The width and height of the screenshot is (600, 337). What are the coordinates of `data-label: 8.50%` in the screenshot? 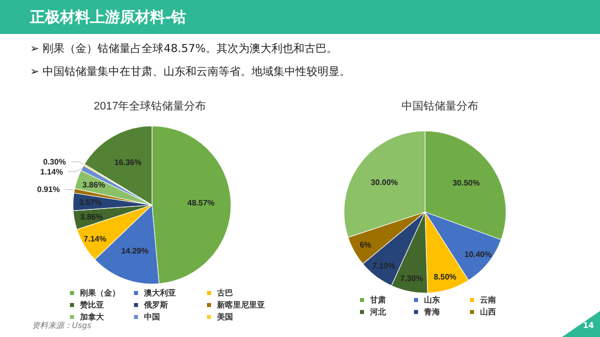 It's located at (445, 277).